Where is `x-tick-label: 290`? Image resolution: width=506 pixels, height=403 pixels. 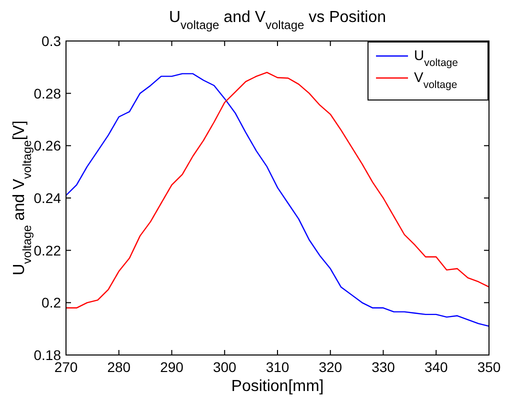 x-tick-label: 290 is located at coordinates (172, 367).